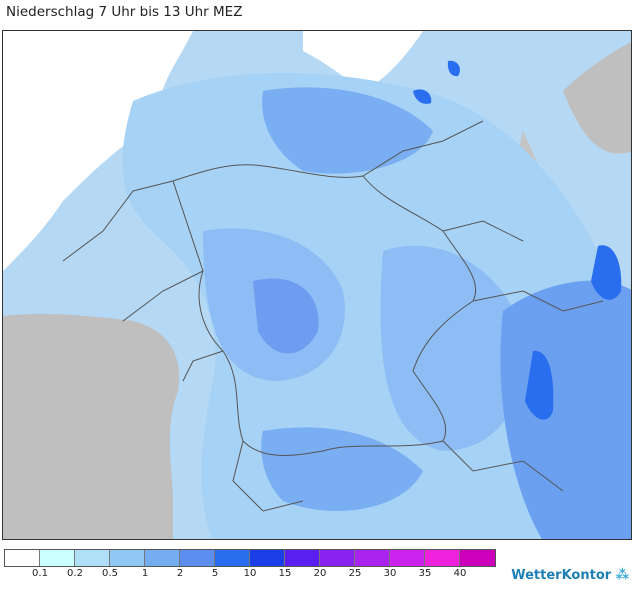 This screenshot has height=594, width=633. Describe the element at coordinates (425, 573) in the screenshot. I see `legend-tick-label: 35` at that location.